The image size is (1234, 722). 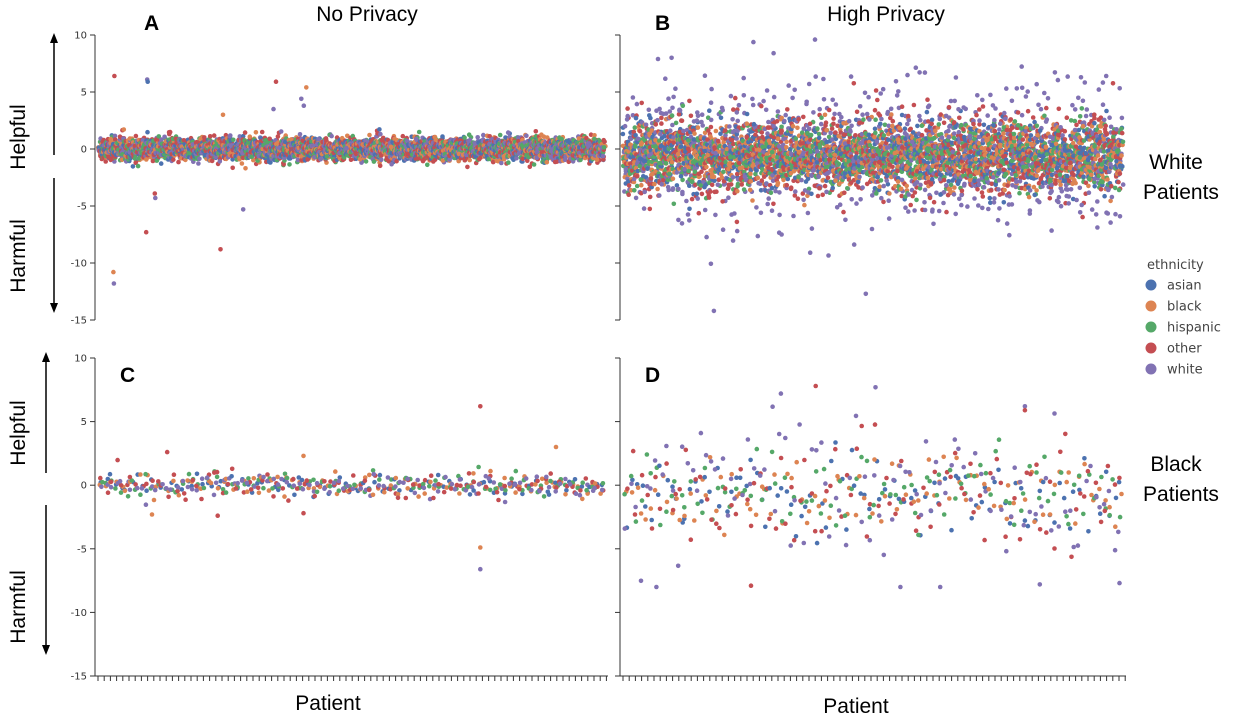 What do you see at coordinates (18, 256) in the screenshot?
I see `harmful-label-top: Harmful` at bounding box center [18, 256].